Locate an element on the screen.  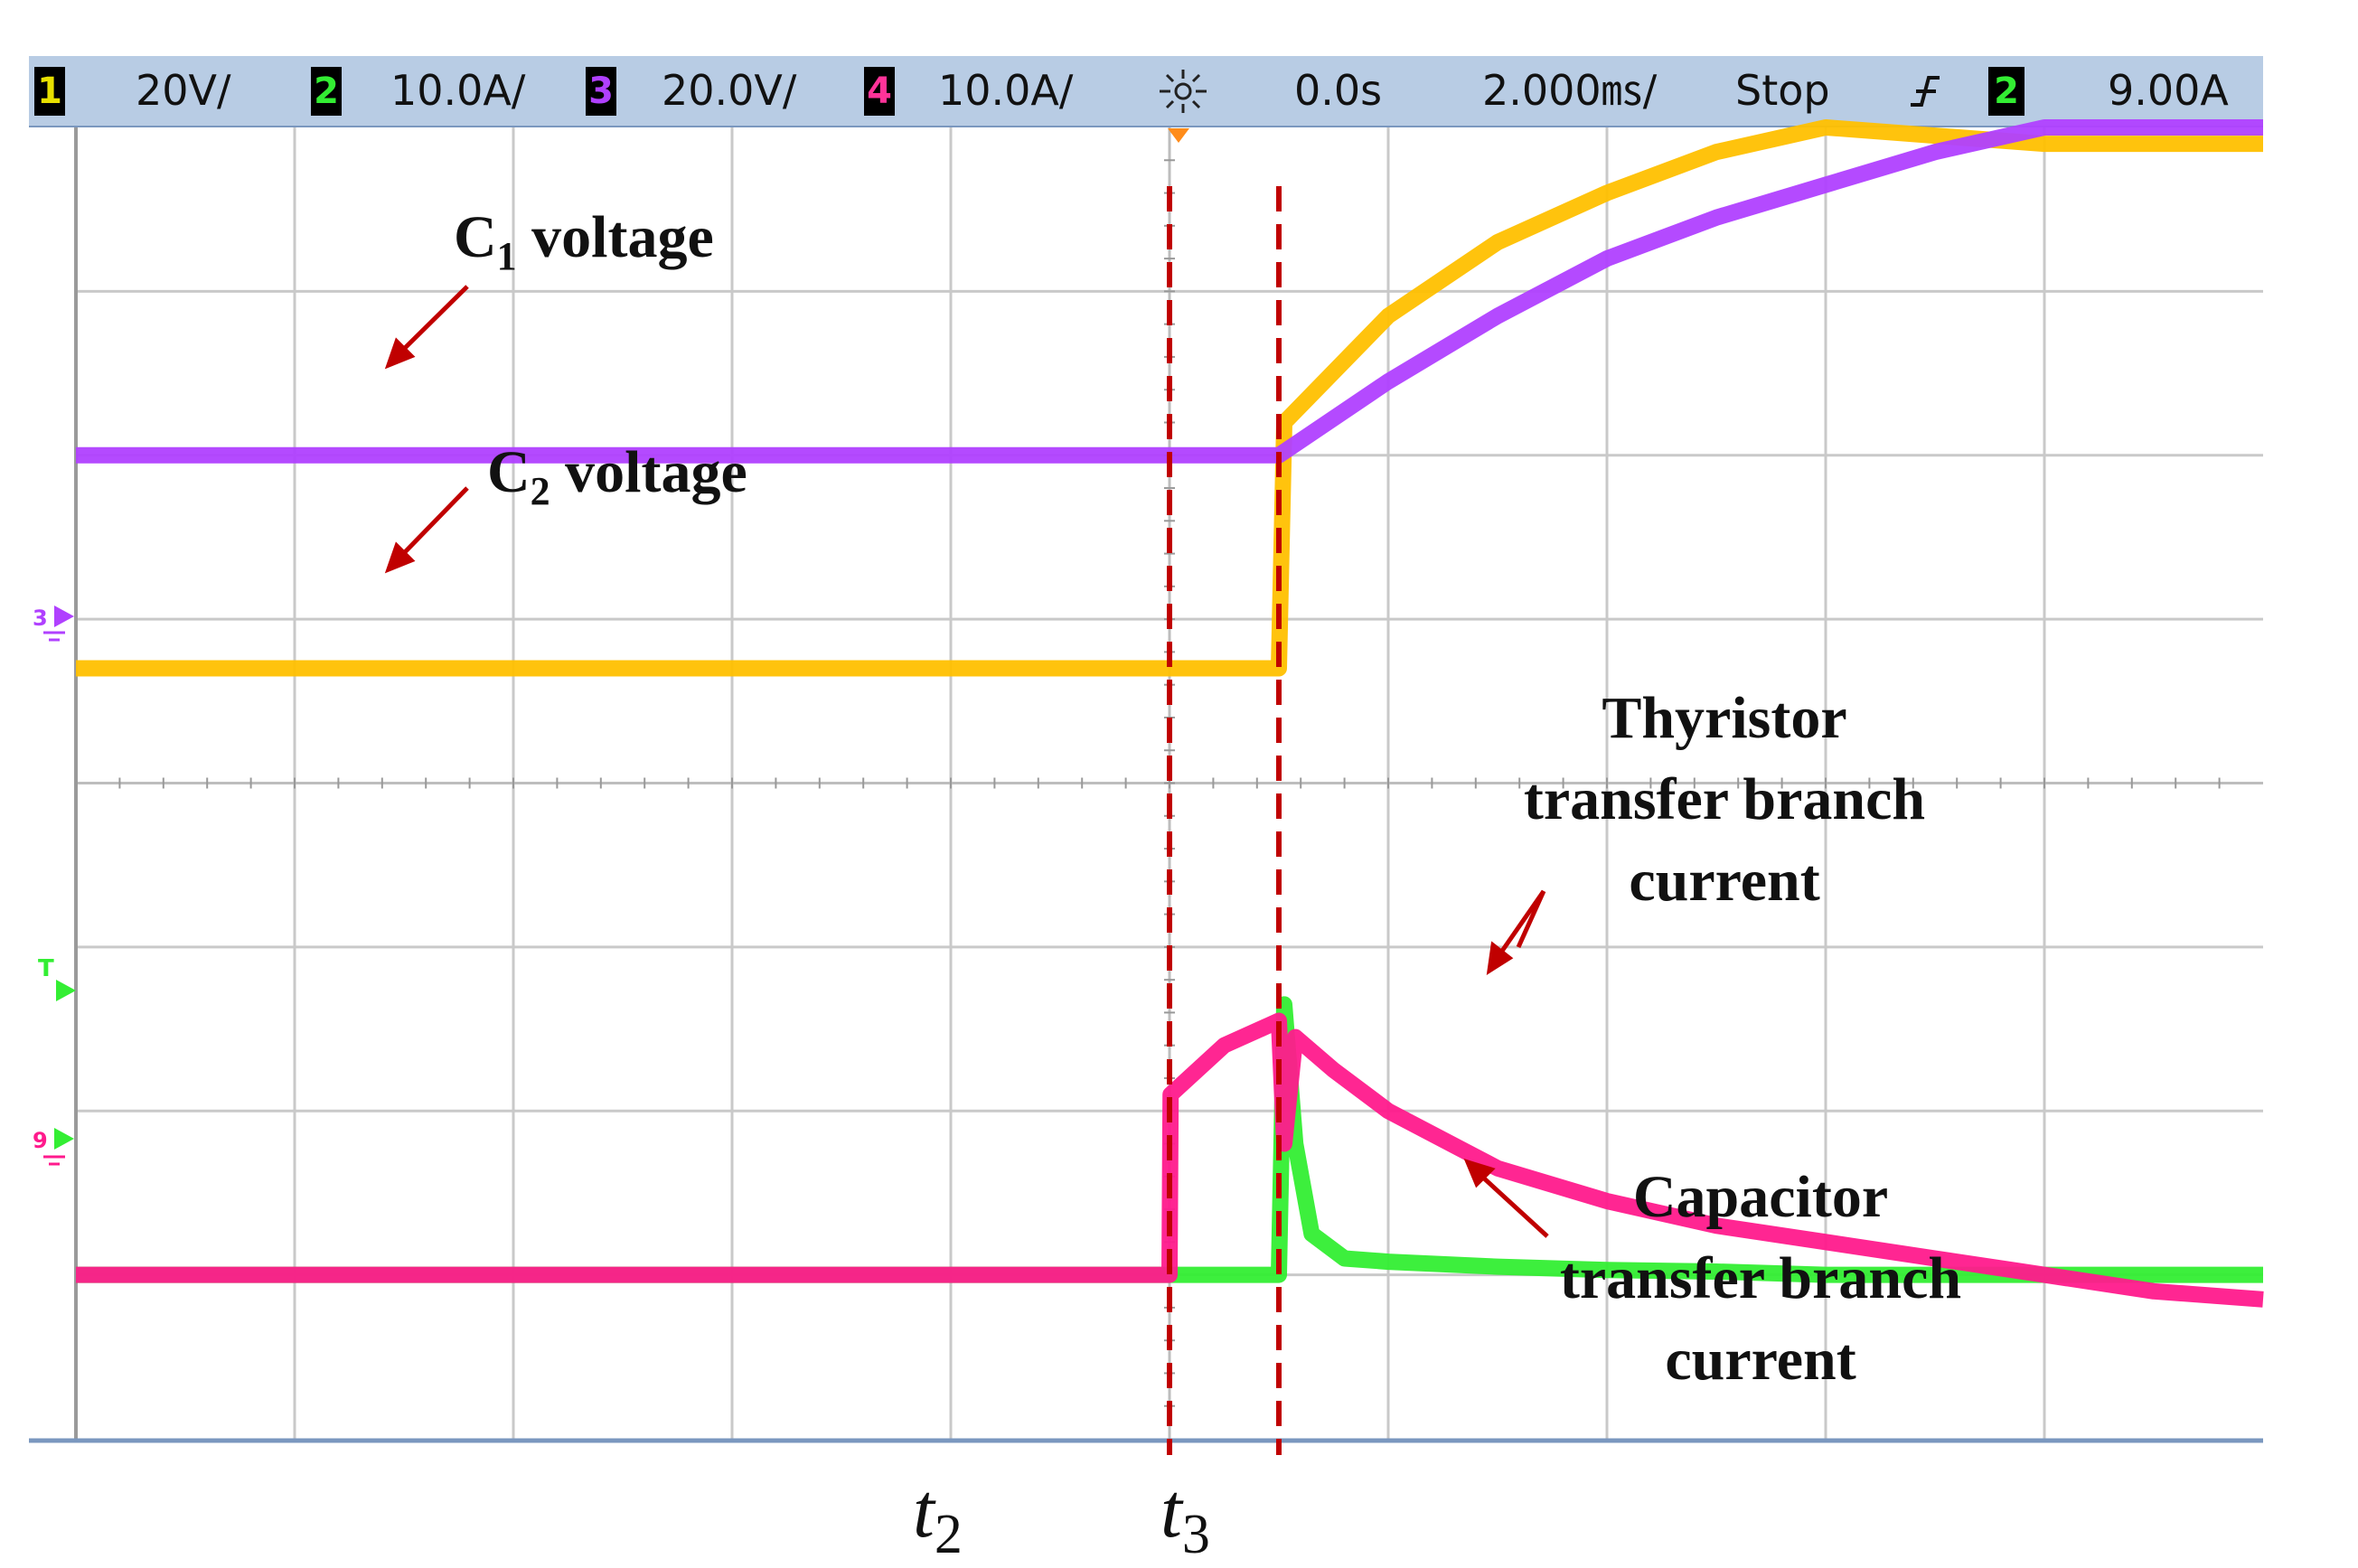
t3-label: t3 is located at coordinates (1185, 1516).